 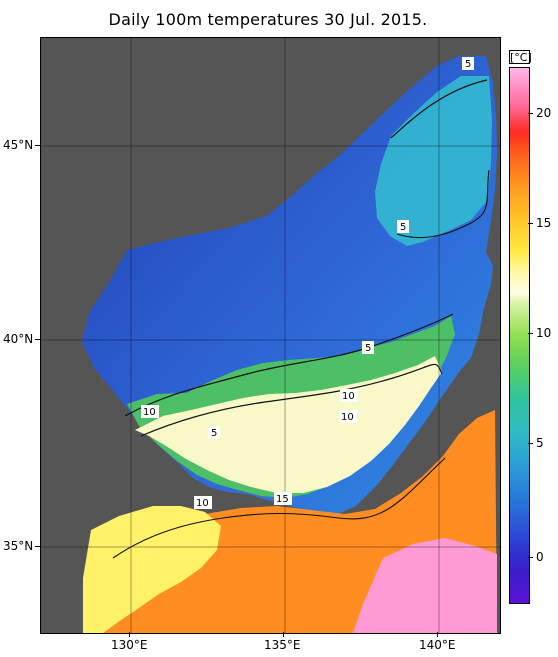 I want to click on y-tick-label-45: 45°N, so click(x=18, y=145).